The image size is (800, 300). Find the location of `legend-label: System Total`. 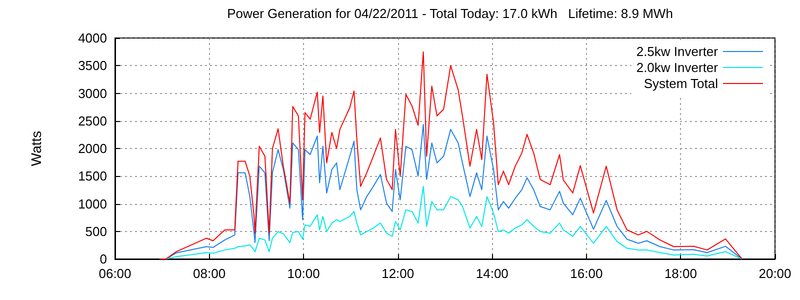

legend-label: System Total is located at coordinates (681, 83).